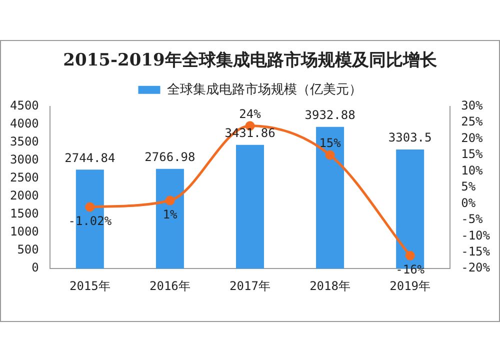  Describe the element at coordinates (410, 137) in the screenshot. I see `data-label: 3303.5` at that location.